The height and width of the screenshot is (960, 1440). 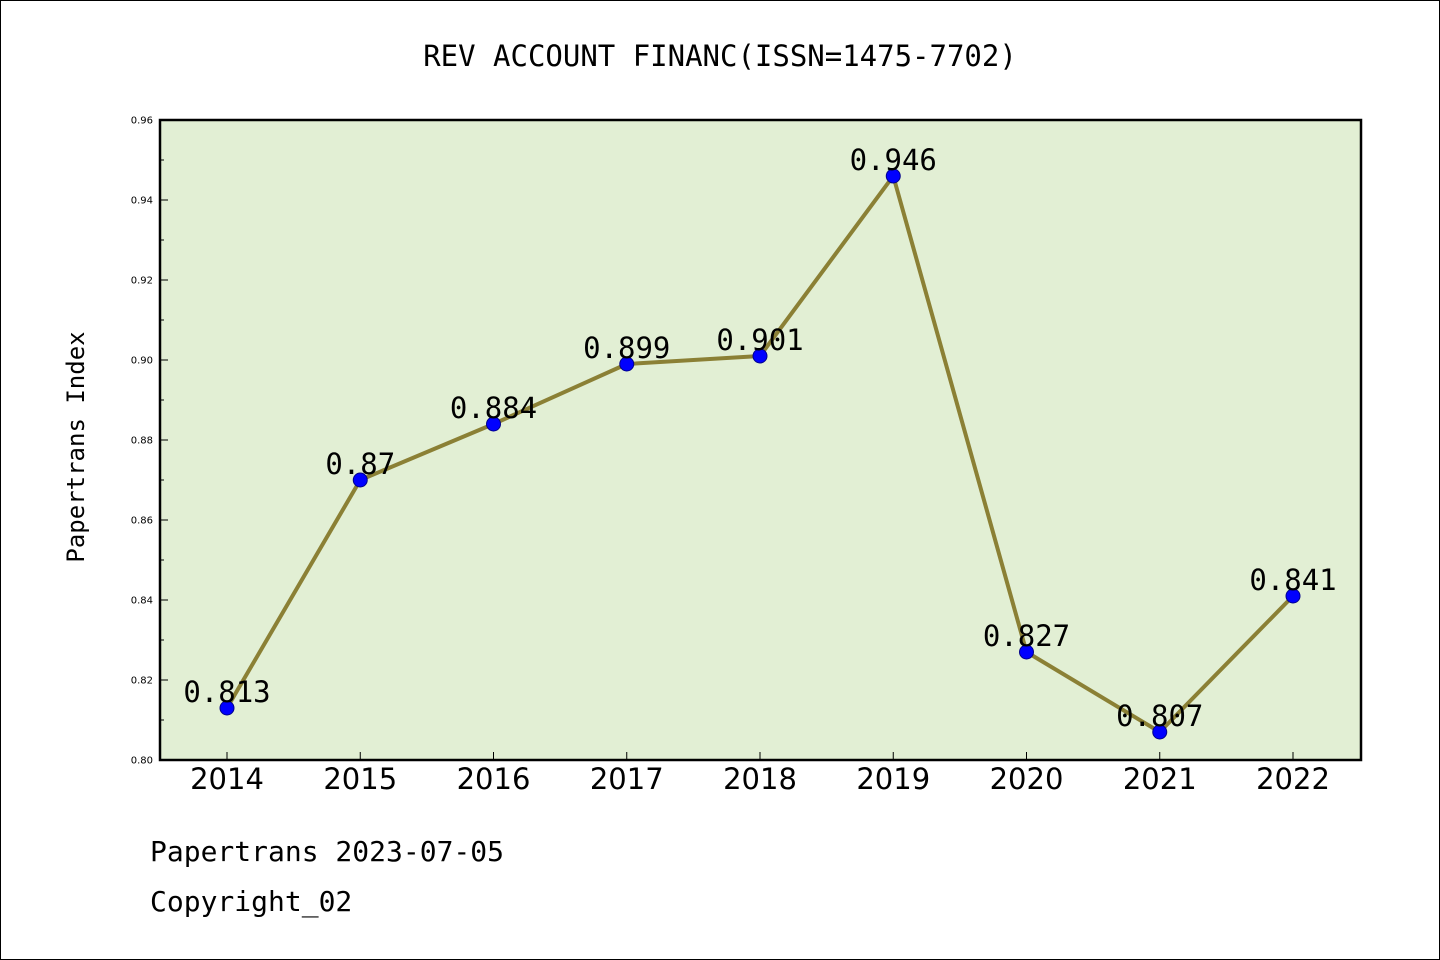 What do you see at coordinates (142, 201) in the screenshot?
I see `y-tick-label: 0.94` at bounding box center [142, 201].